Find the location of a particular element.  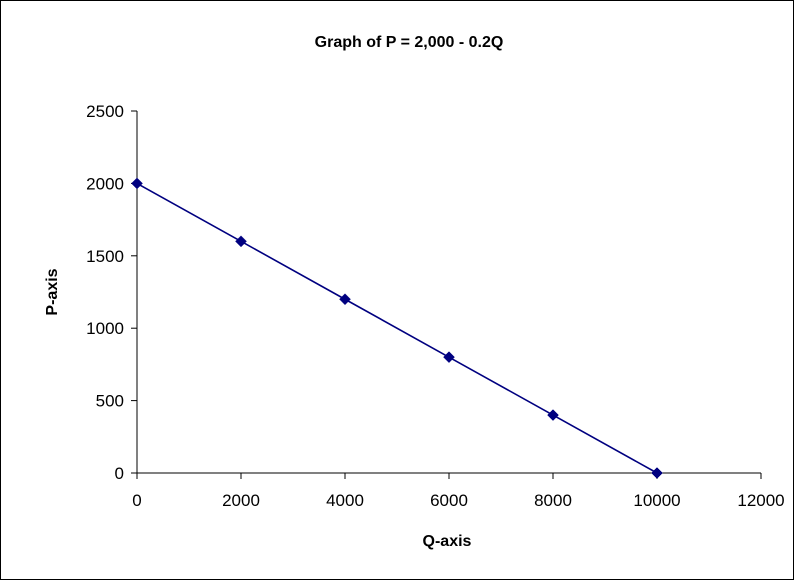

x-tick-label: 0 is located at coordinates (136, 500).